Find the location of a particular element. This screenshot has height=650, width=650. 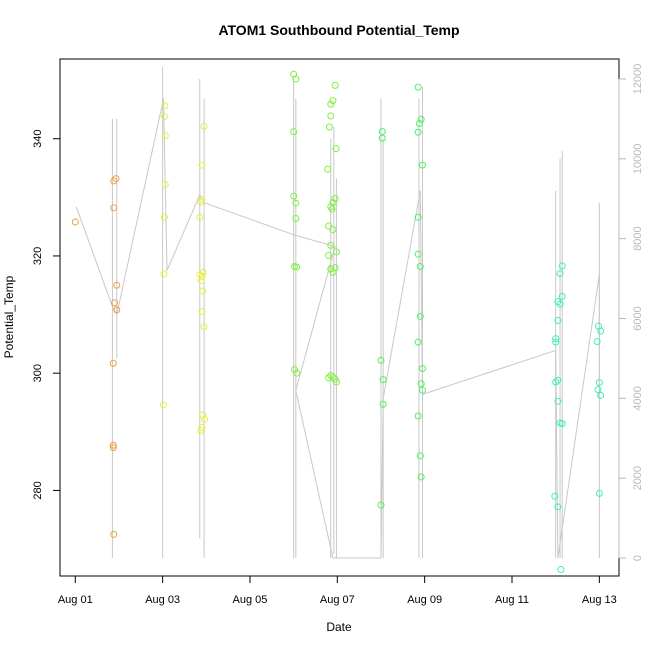

y-tick-label: 280 is located at coordinates (38, 490).